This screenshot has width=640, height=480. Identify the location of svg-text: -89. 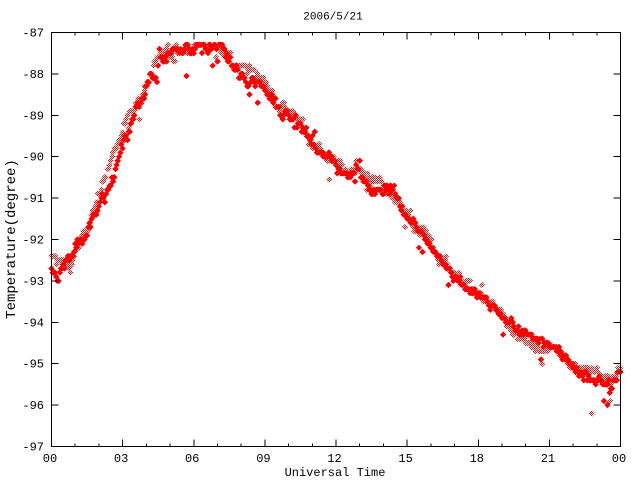
(33, 116).